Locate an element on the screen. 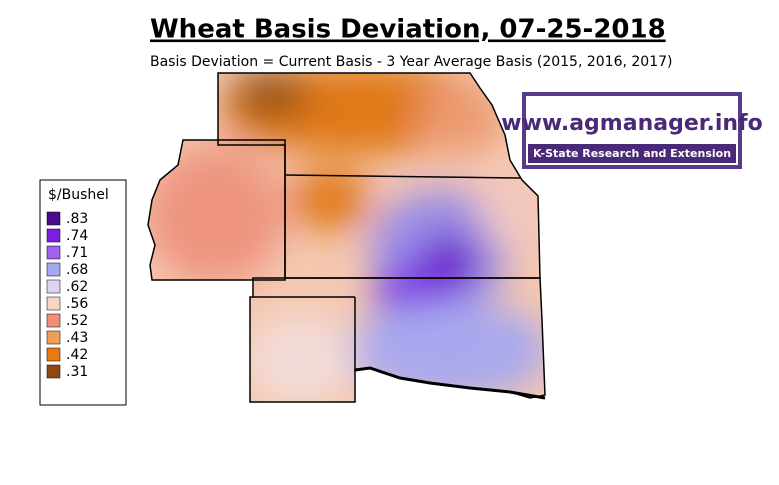  legend-label: .43 is located at coordinates (77, 338).